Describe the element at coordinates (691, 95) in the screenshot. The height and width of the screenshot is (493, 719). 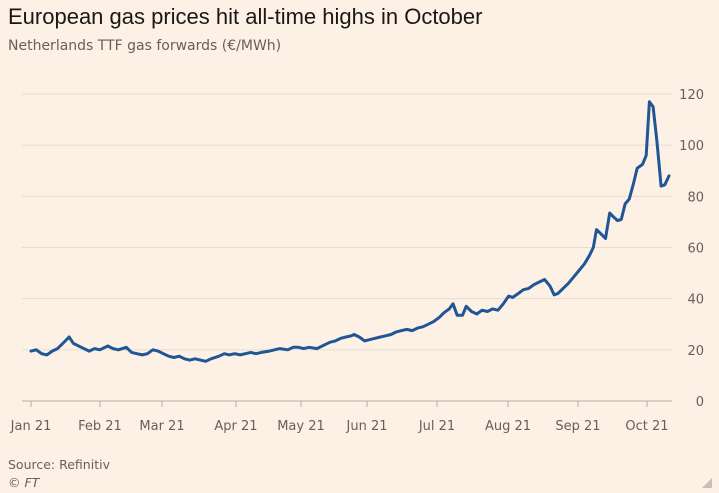
I see `y-tick-label: 120` at that location.